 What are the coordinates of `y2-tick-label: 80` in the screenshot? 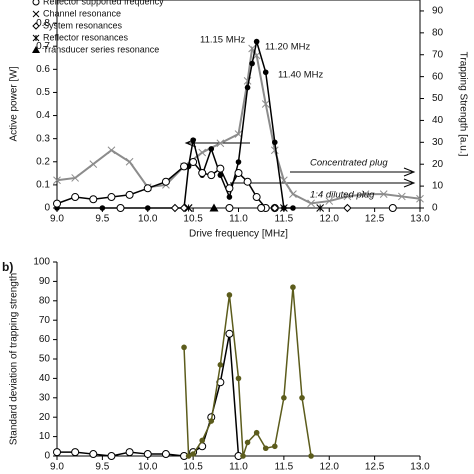 It's located at (438, 32).